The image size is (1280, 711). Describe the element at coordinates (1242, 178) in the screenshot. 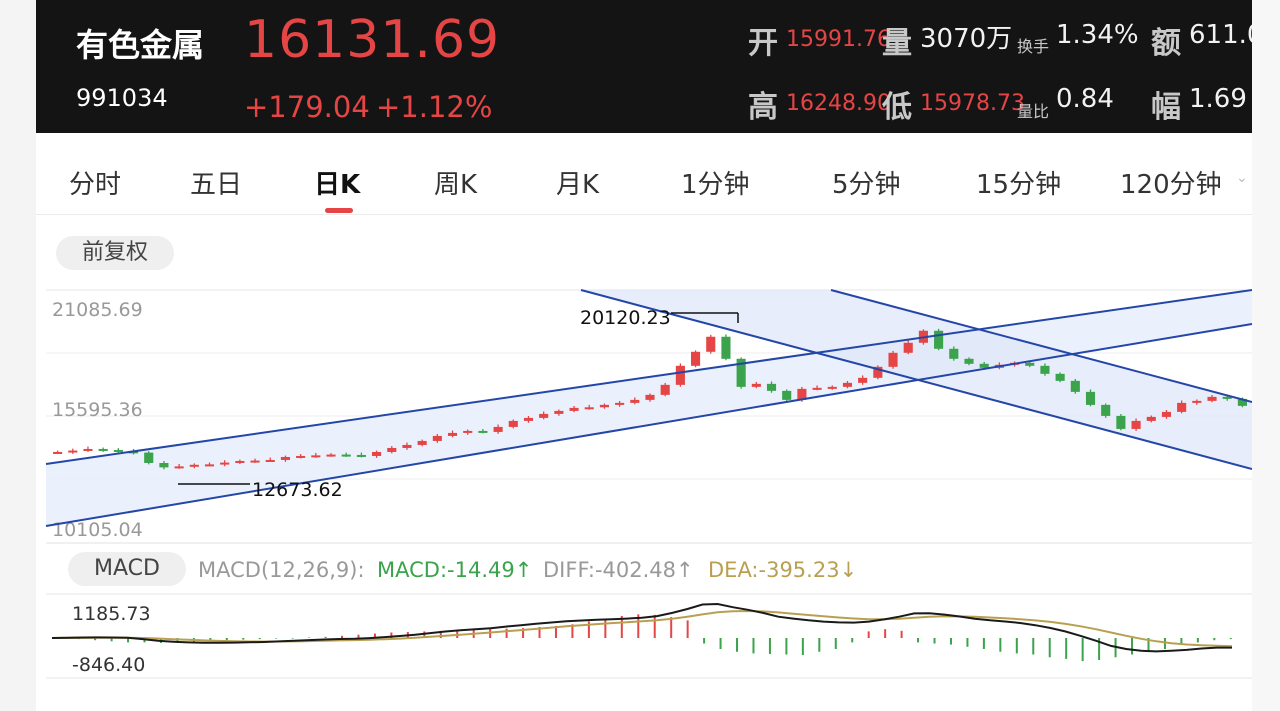

I see `chevron-down-icon: ⌄` at that location.